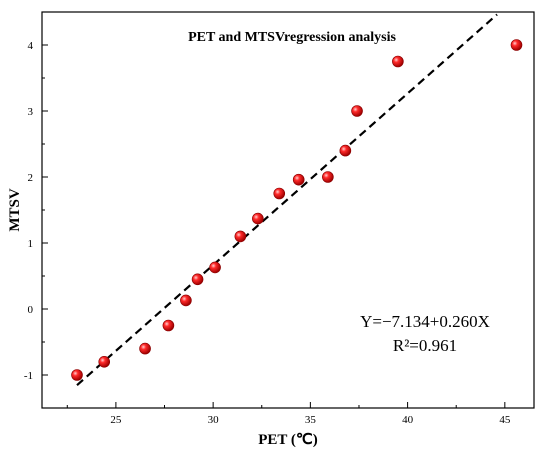  I want to click on x-tick-label: 30, so click(214, 420).